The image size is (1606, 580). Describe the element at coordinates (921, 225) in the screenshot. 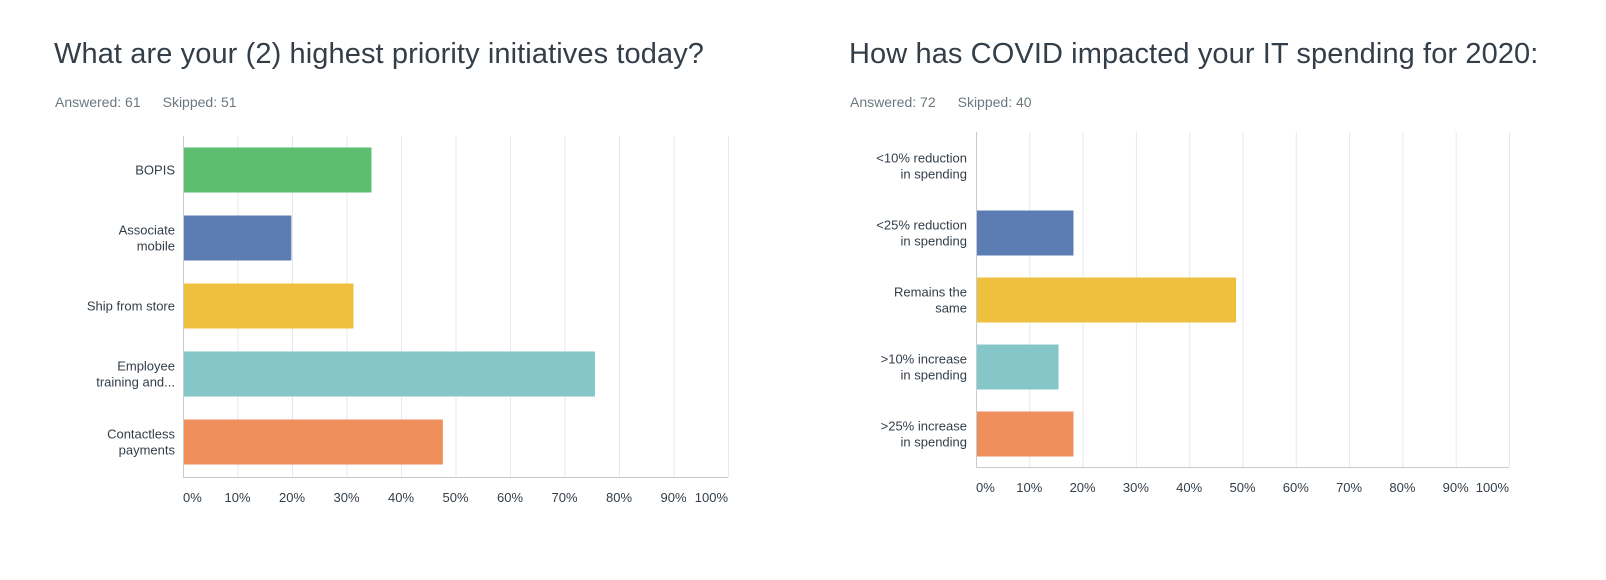

I see `category-label-line: <25% reduction` at that location.